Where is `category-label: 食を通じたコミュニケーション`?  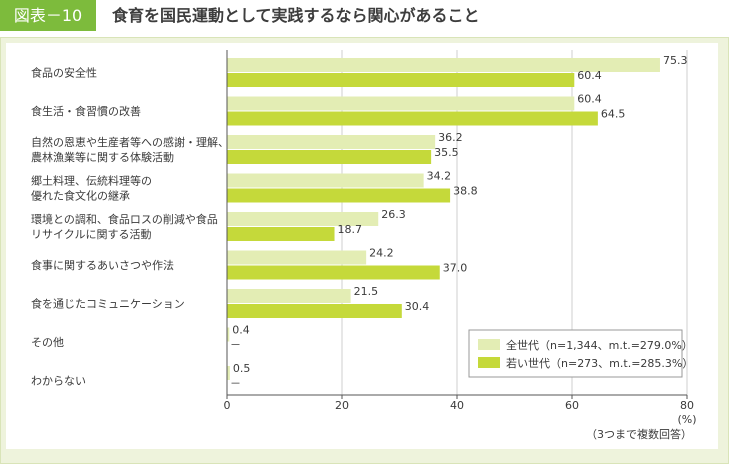 category-label: 食を通じたコミュニケーション is located at coordinates (108, 304).